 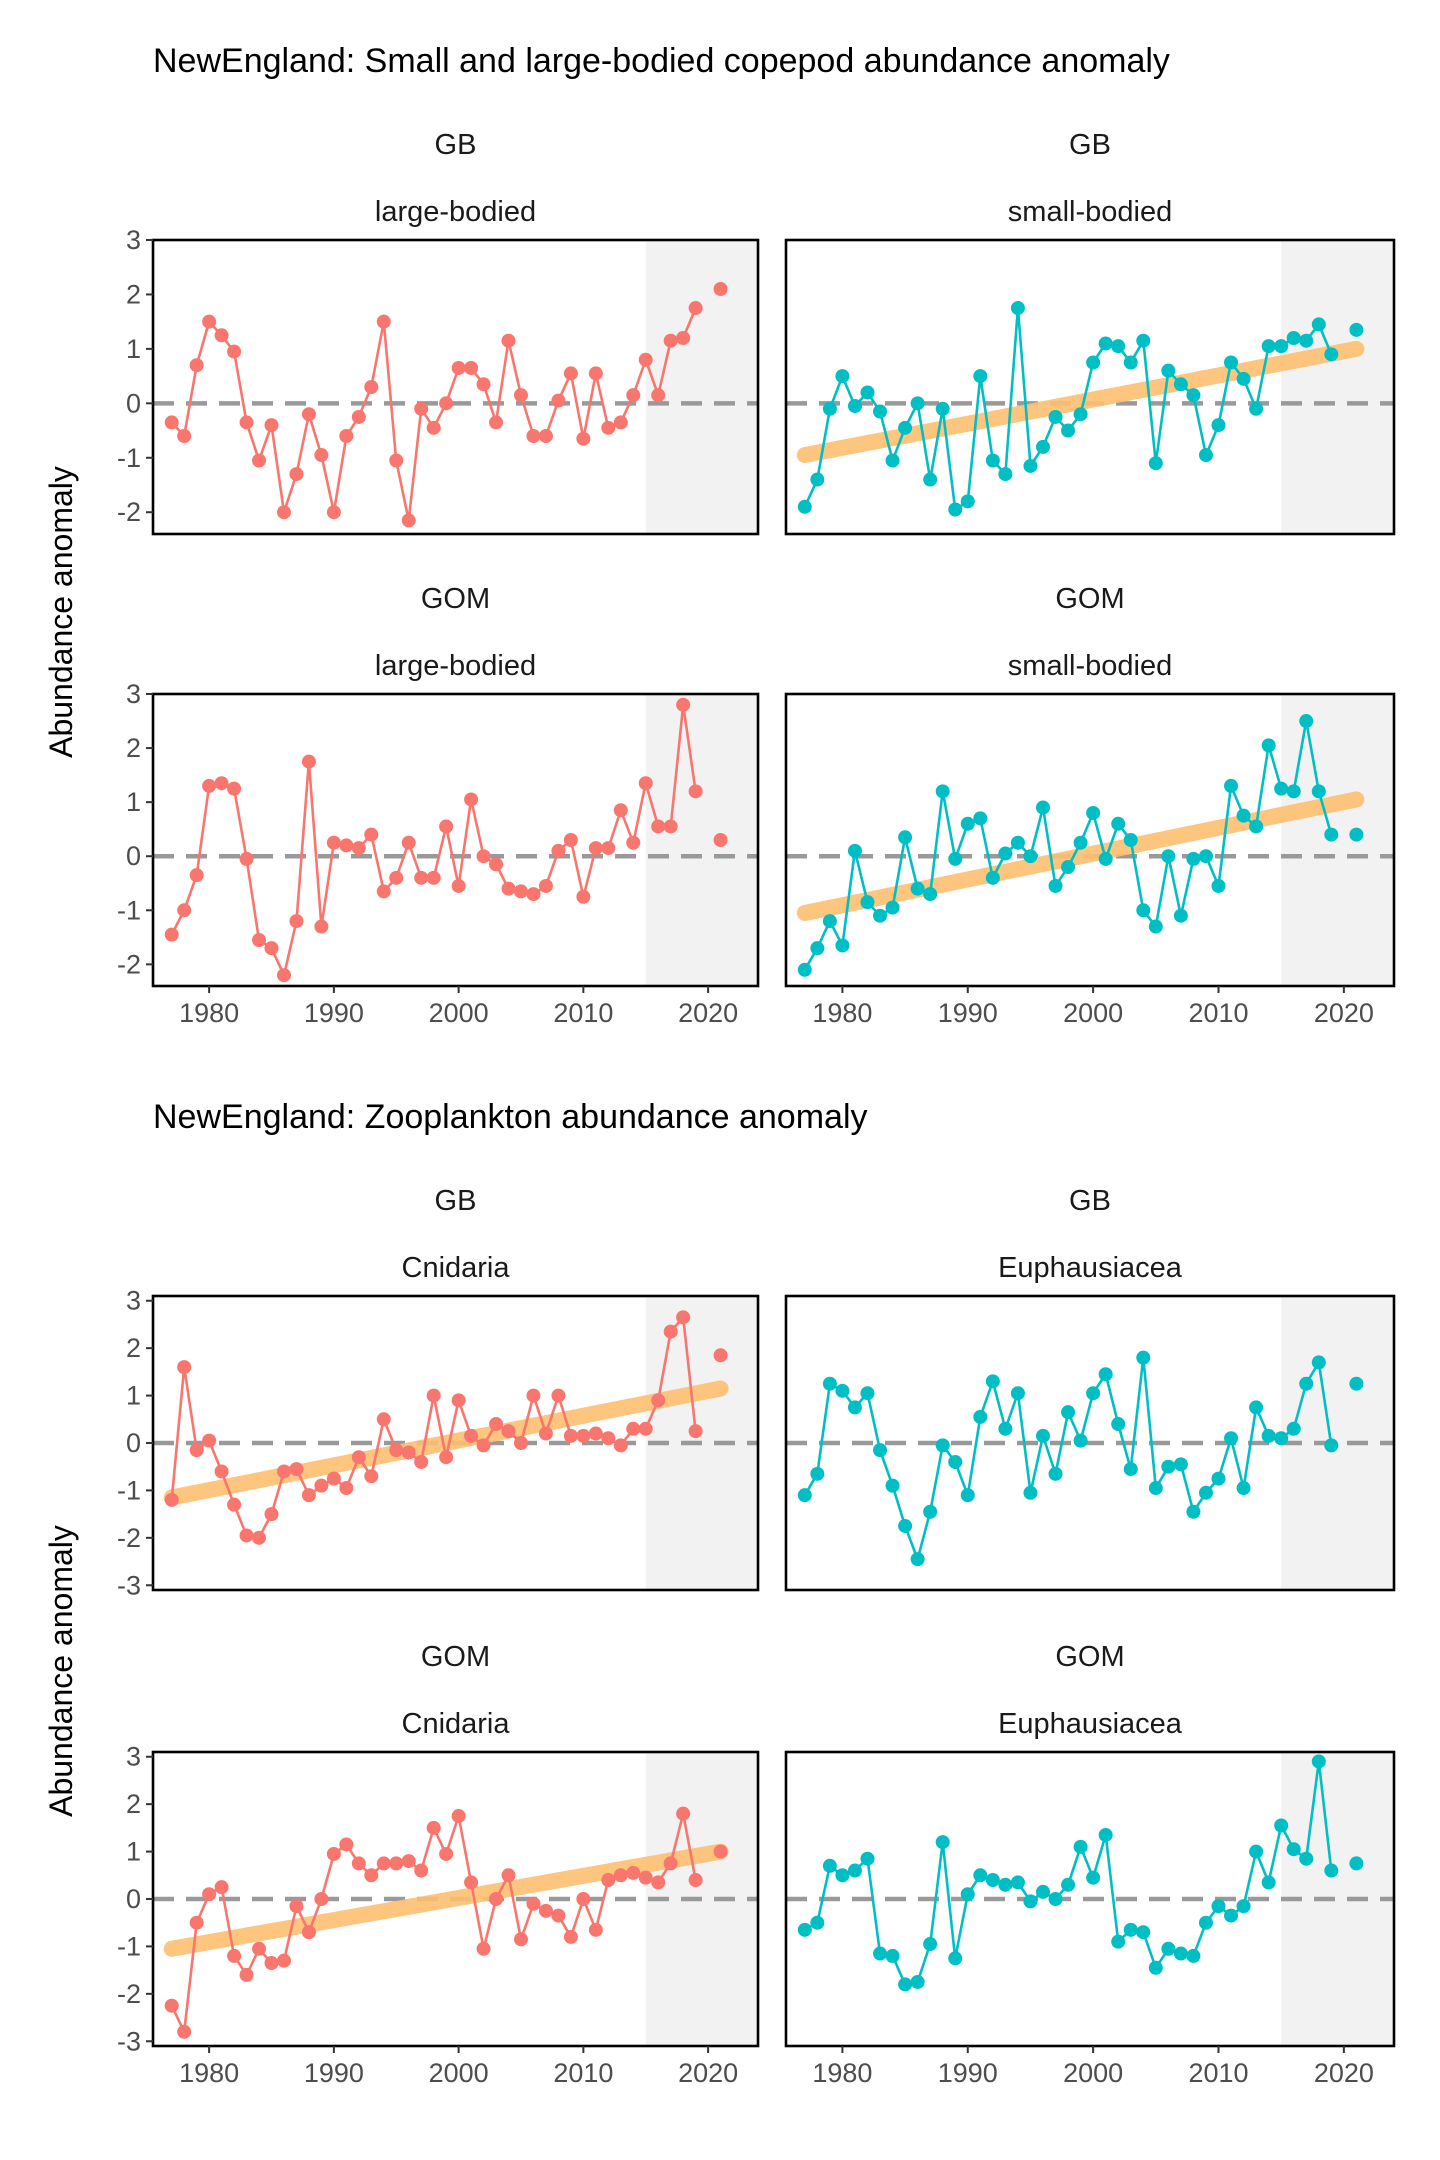 I want to click on strip-group-label: Cnidaria, so click(x=456, y=1724).